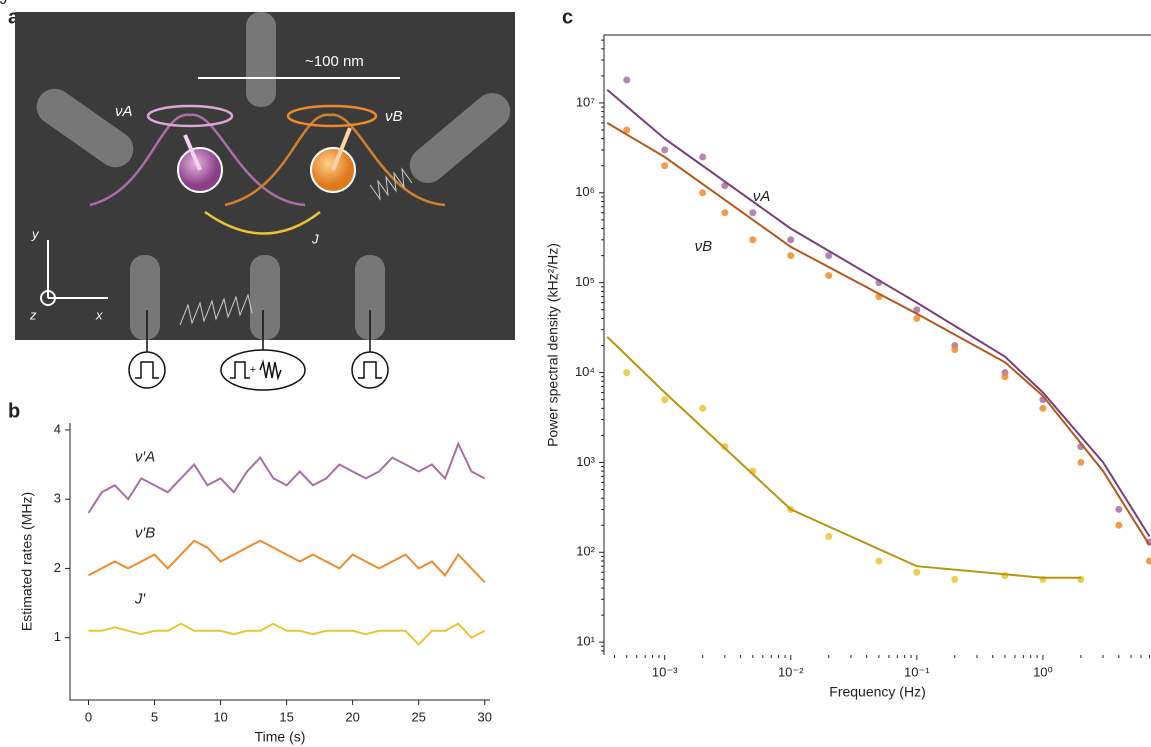  I want to click on y-tick-label: 10⁵, so click(585, 281).